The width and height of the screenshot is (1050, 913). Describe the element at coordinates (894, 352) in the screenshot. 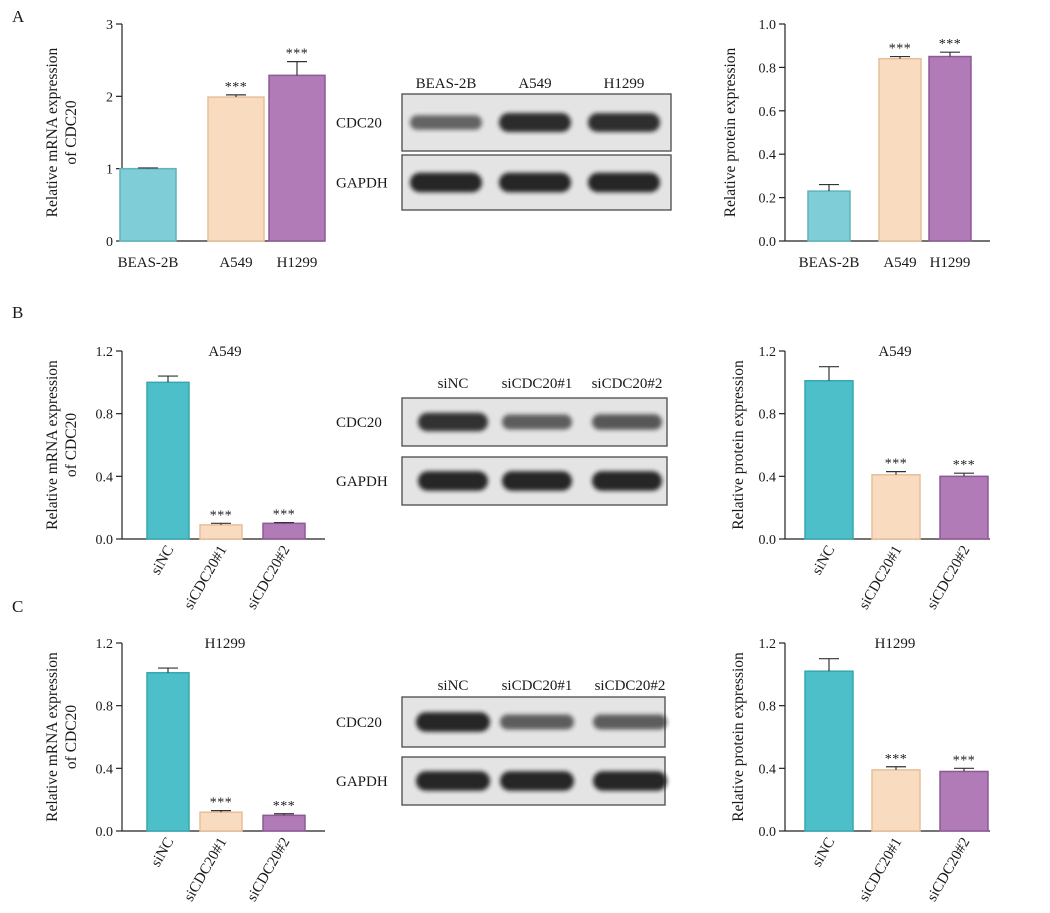

I see `chart-title: A549` at that location.